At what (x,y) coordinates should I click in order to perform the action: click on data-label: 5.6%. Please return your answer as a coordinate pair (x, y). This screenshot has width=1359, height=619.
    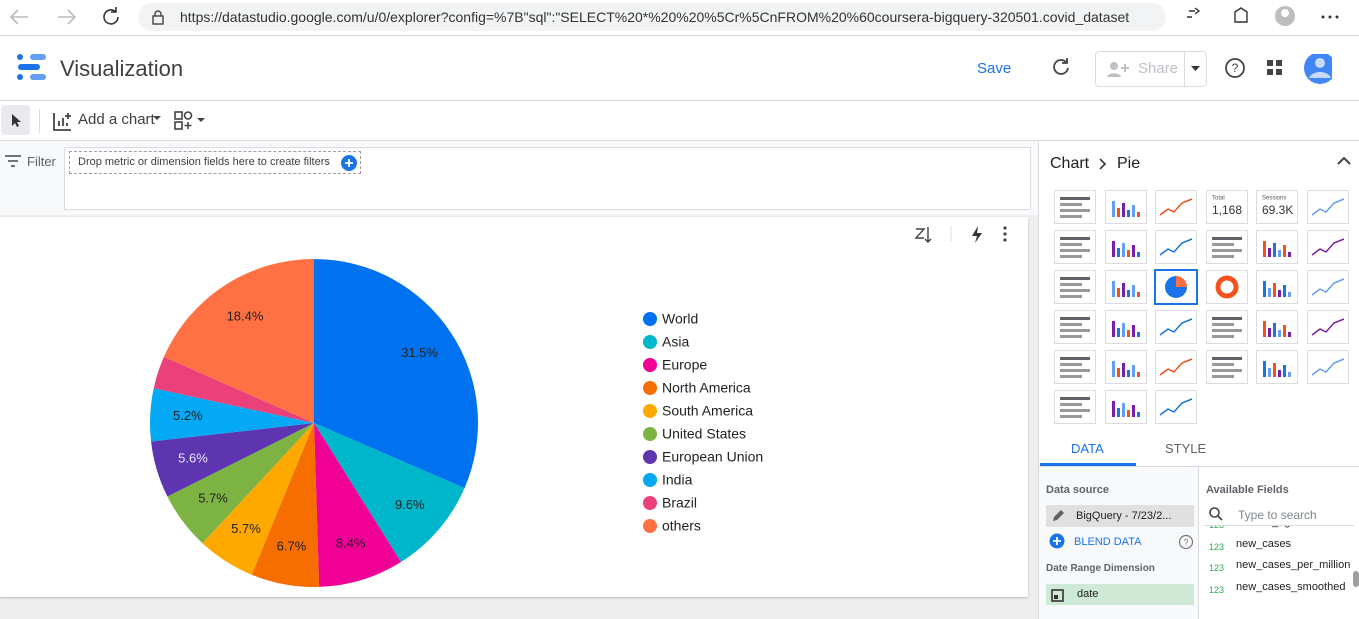
    Looking at the image, I should click on (193, 457).